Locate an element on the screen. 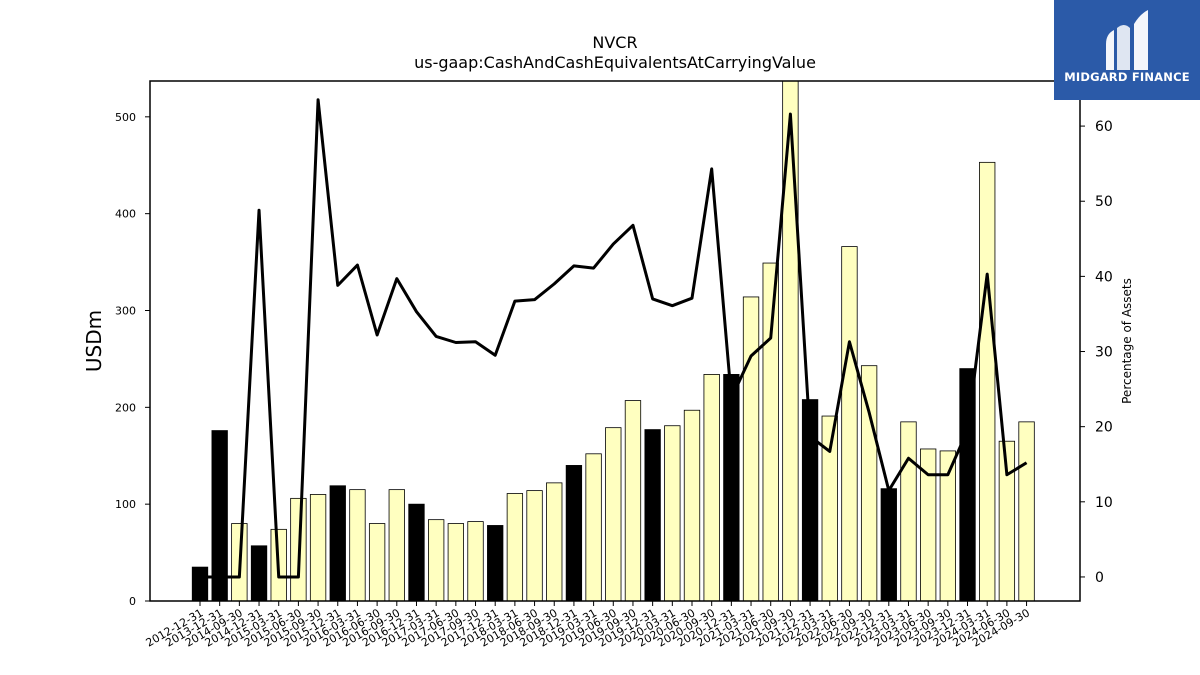  chart-title: NVCR is located at coordinates (614, 42).